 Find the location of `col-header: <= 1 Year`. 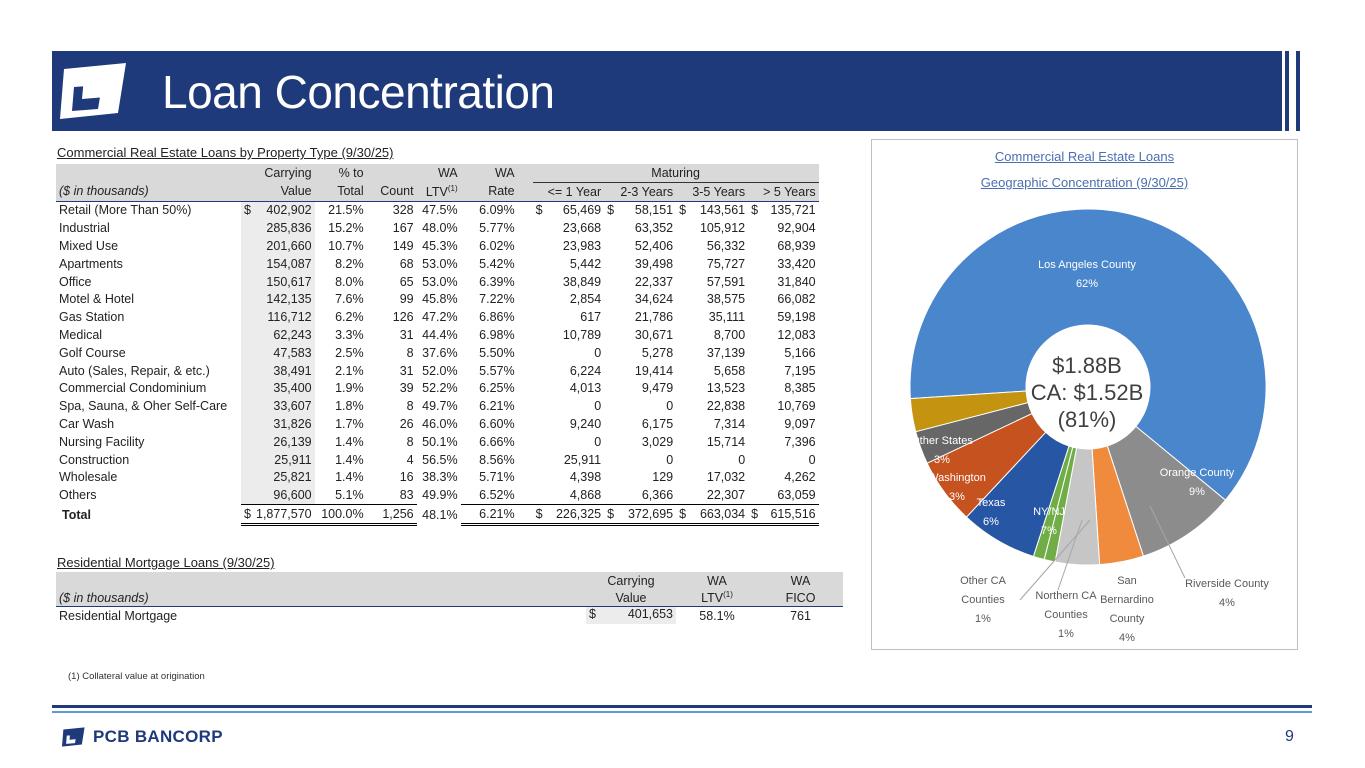

col-header: <= 1 Year is located at coordinates (574, 192).